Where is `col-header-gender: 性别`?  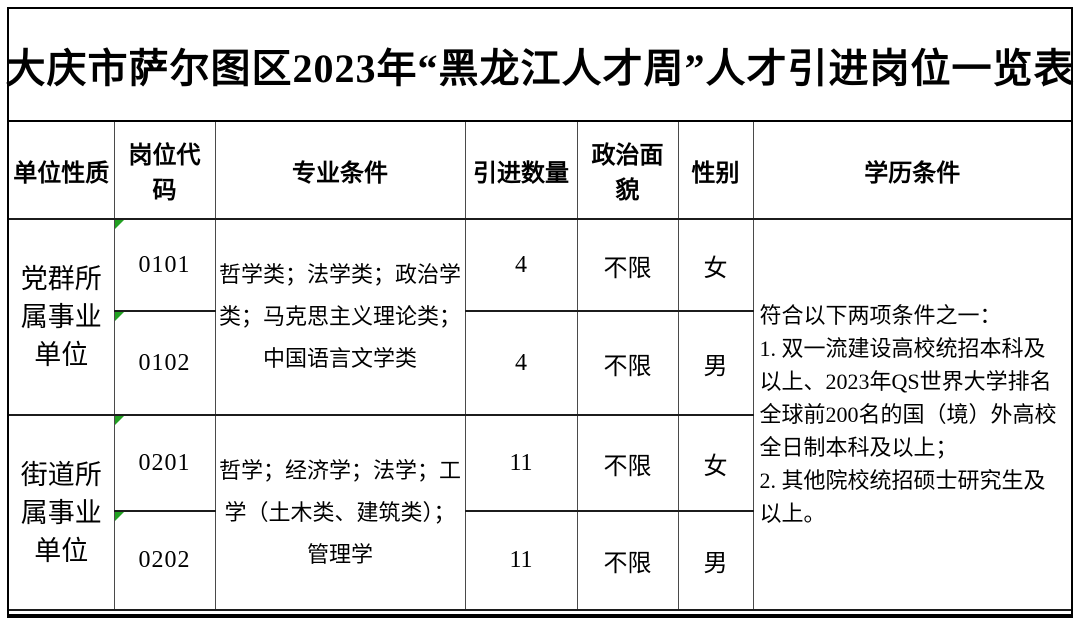 col-header-gender: 性别 is located at coordinates (715, 171).